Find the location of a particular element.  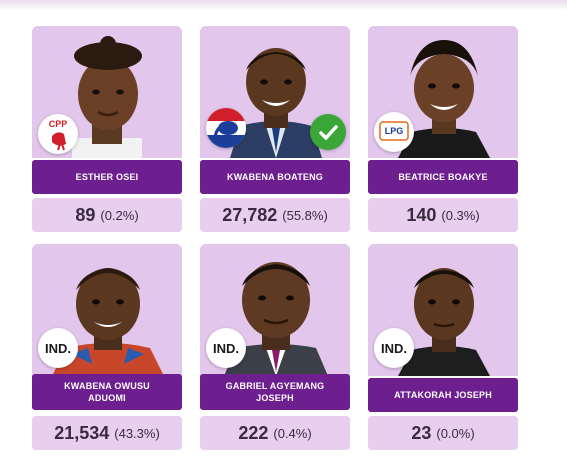

candidate-result: 89 (0.2%) is located at coordinates (107, 215).